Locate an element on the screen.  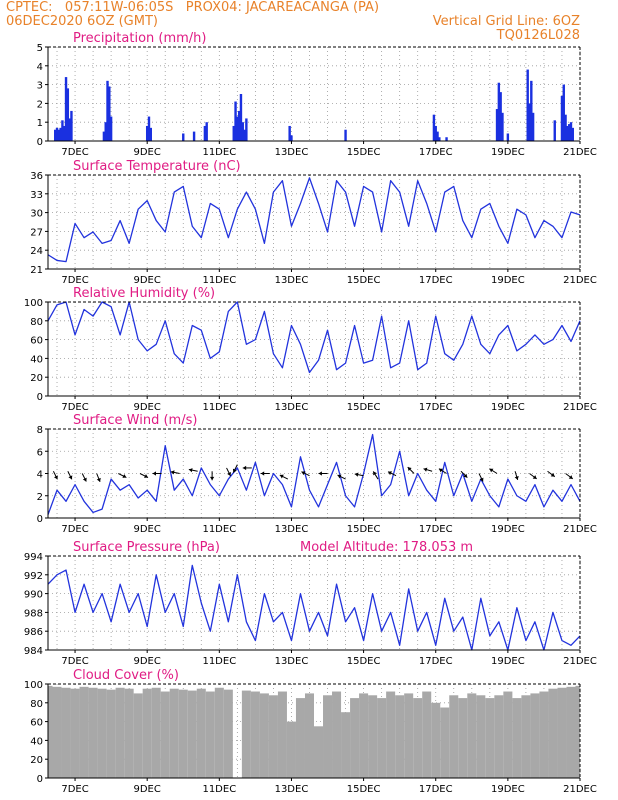
panel-title: Relative Humidity (%) is located at coordinates (144, 293).